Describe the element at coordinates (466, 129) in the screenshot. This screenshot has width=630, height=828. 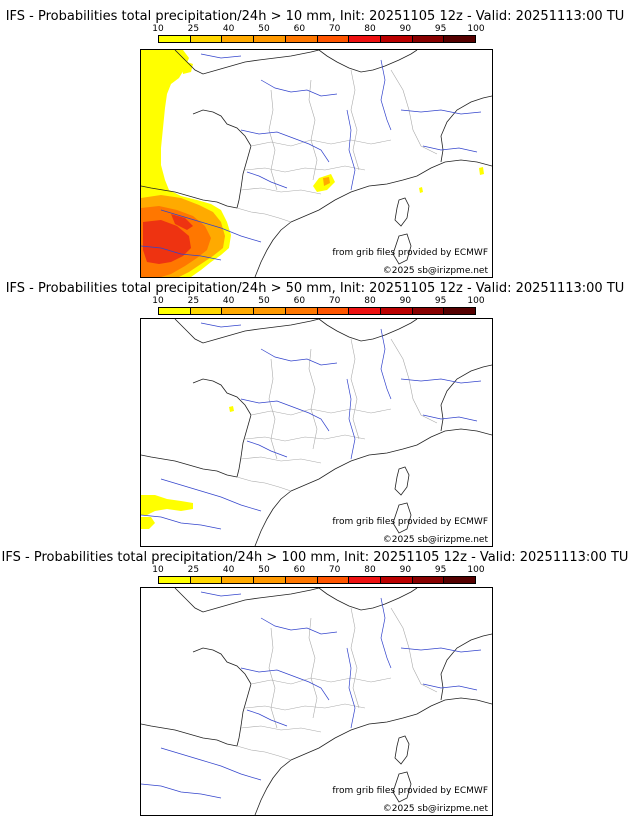
I see `coast-italy` at that location.